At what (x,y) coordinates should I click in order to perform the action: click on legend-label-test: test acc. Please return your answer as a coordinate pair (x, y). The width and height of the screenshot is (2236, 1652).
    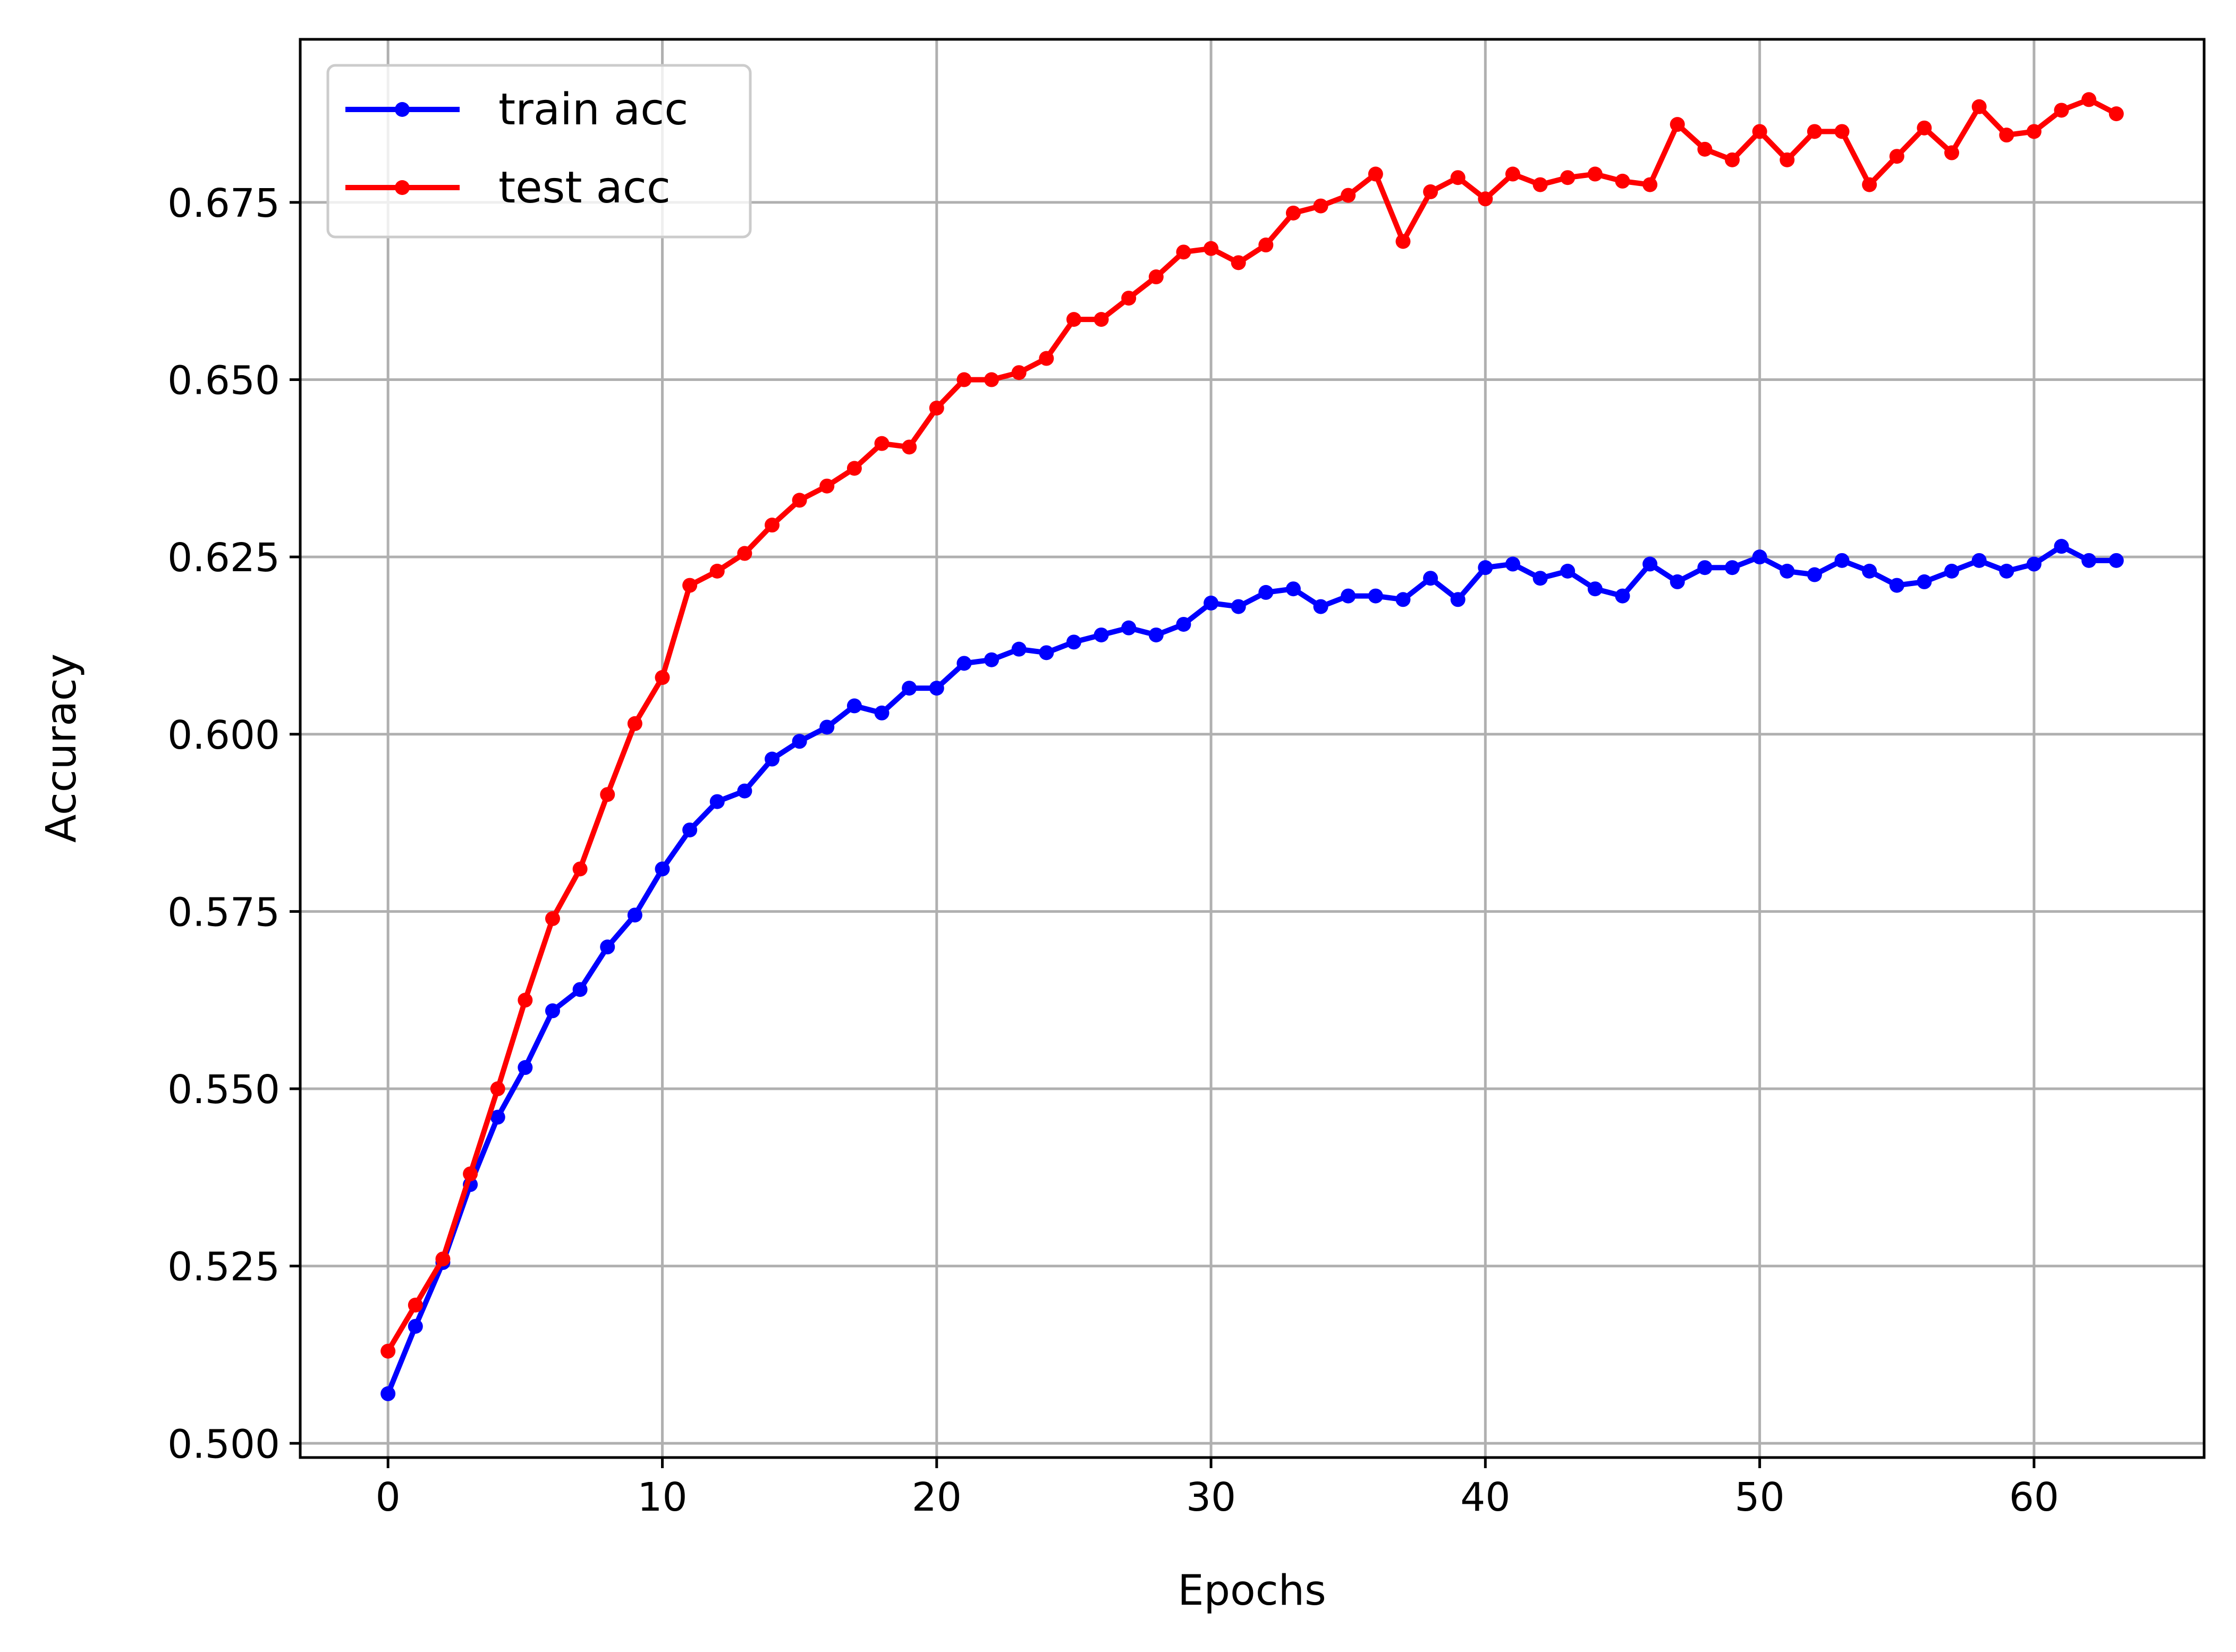
    Looking at the image, I should click on (584, 188).